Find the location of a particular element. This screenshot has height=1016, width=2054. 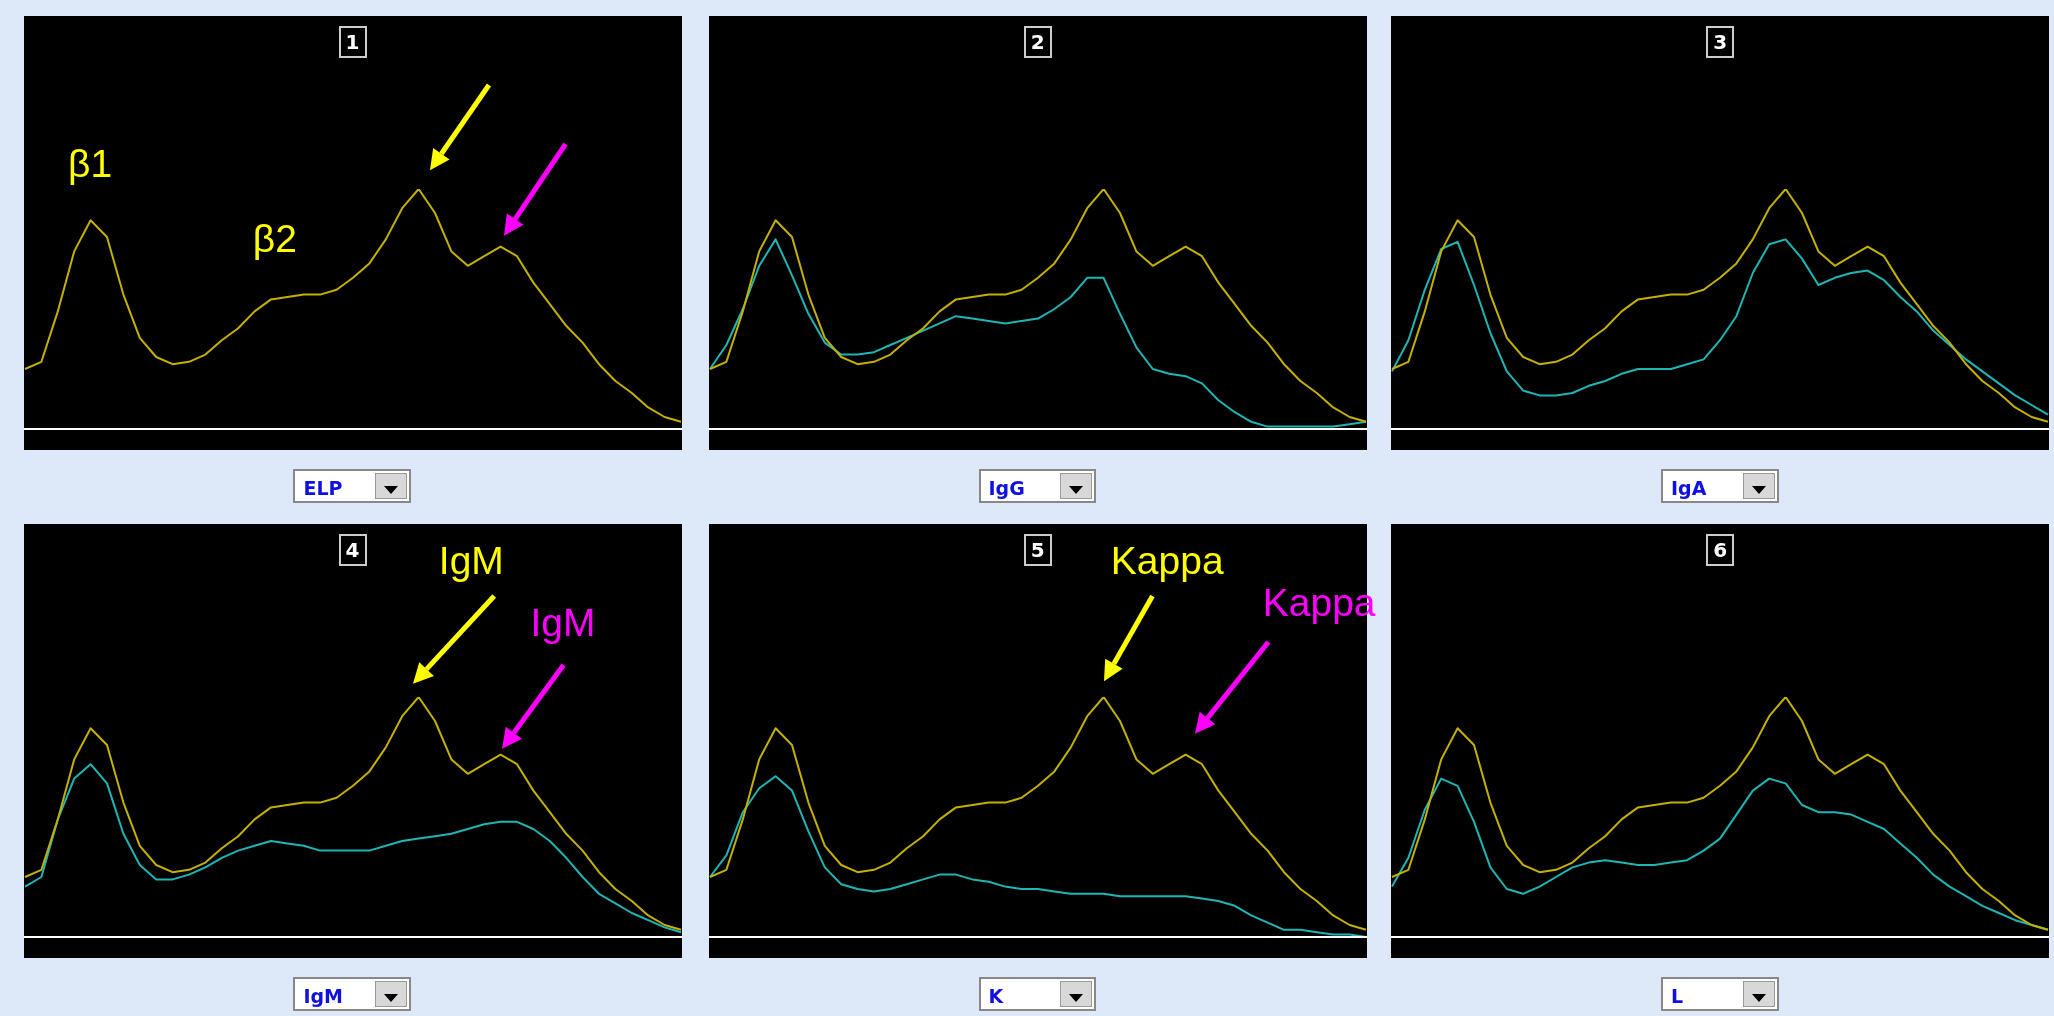

chart-title: 3 is located at coordinates (1720, 41).